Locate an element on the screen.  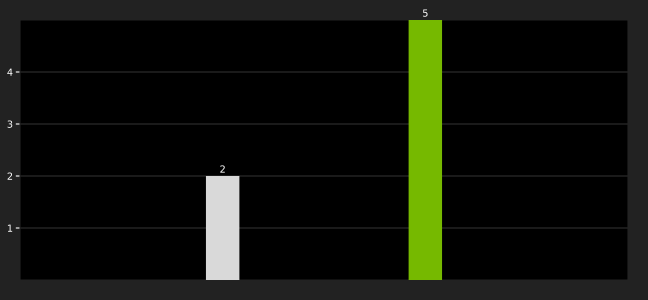
data-label: 2 is located at coordinates (222, 169).